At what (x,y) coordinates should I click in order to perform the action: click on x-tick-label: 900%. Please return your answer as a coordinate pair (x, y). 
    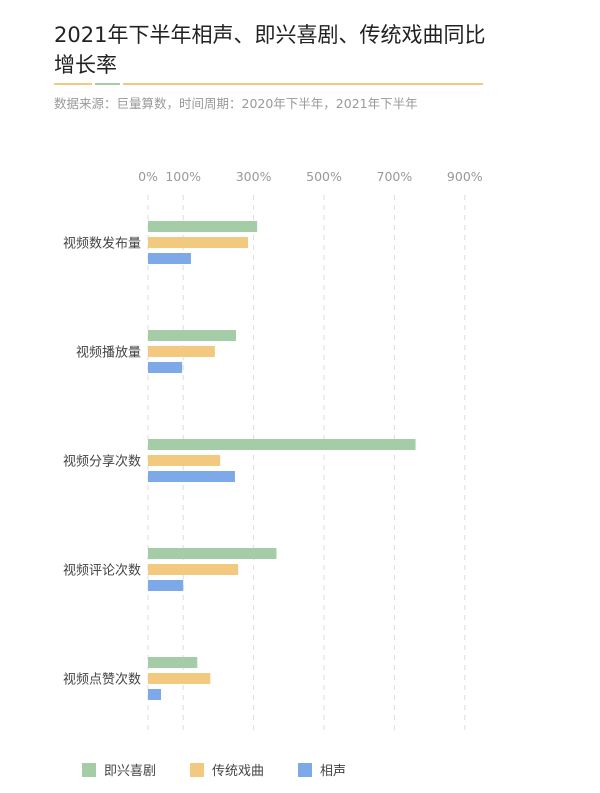
    Looking at the image, I should click on (465, 176).